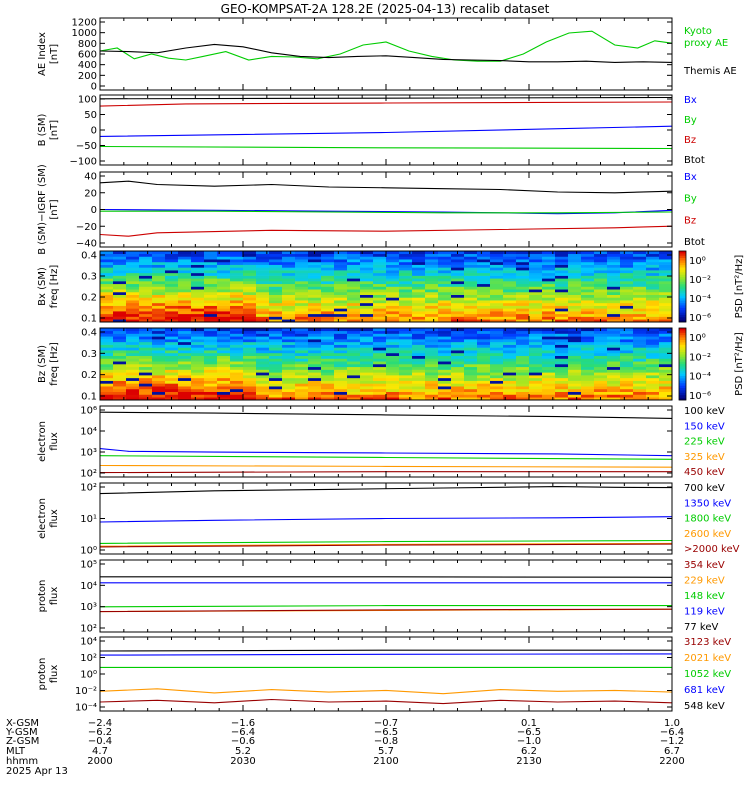  I want to click on legend-entry: 77 keV, so click(701, 627).